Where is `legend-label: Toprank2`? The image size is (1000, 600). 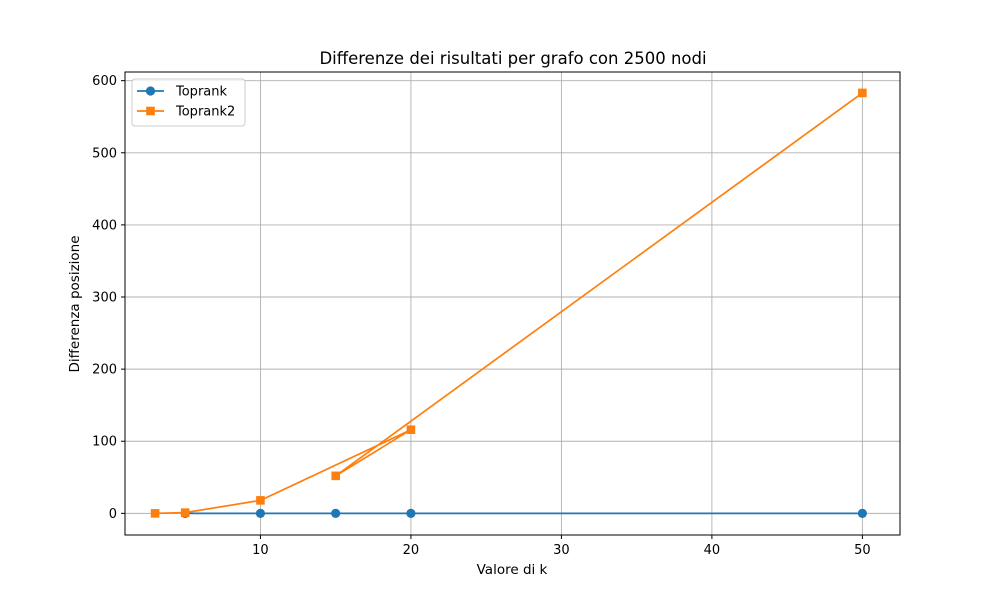 legend-label: Toprank2 is located at coordinates (205, 112).